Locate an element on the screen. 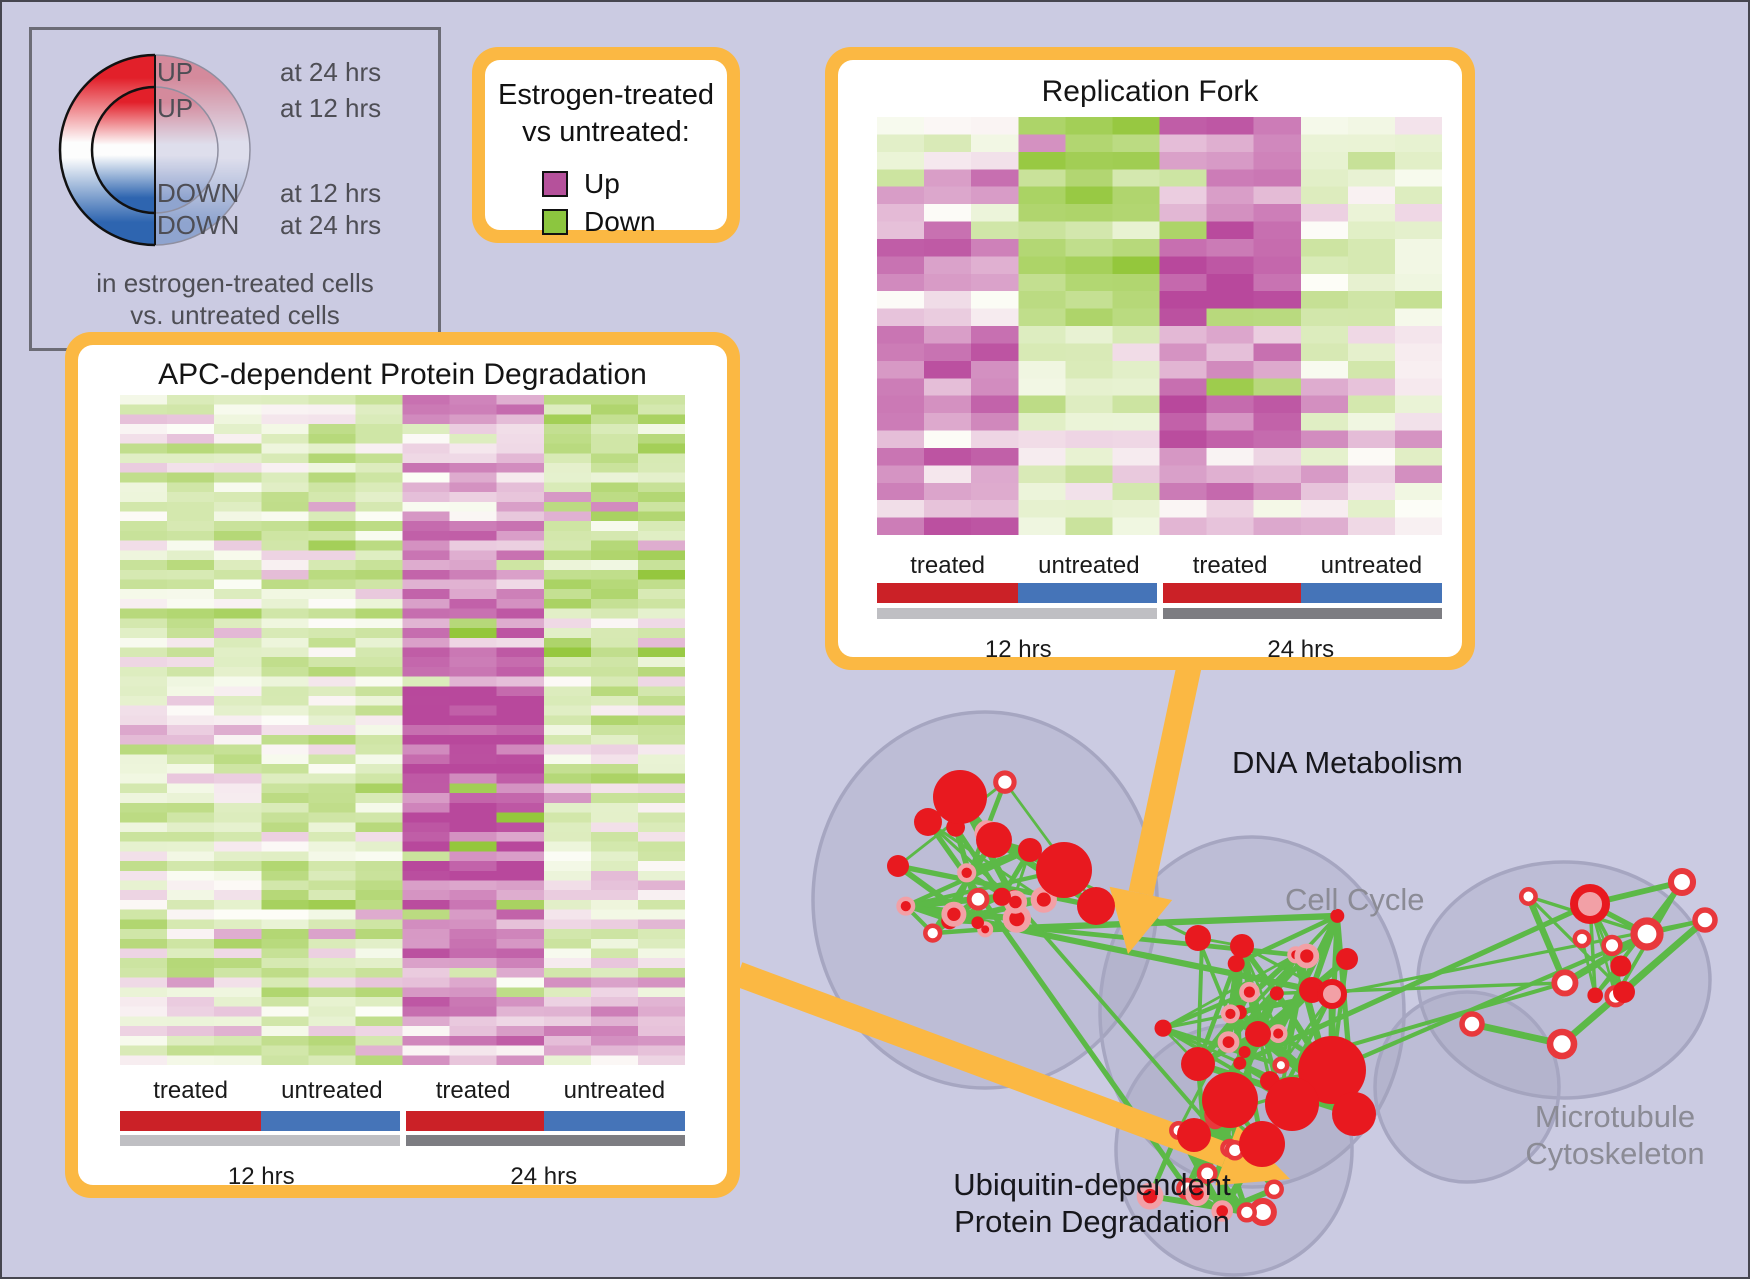  heatmap-grid is located at coordinates (1159, 326).